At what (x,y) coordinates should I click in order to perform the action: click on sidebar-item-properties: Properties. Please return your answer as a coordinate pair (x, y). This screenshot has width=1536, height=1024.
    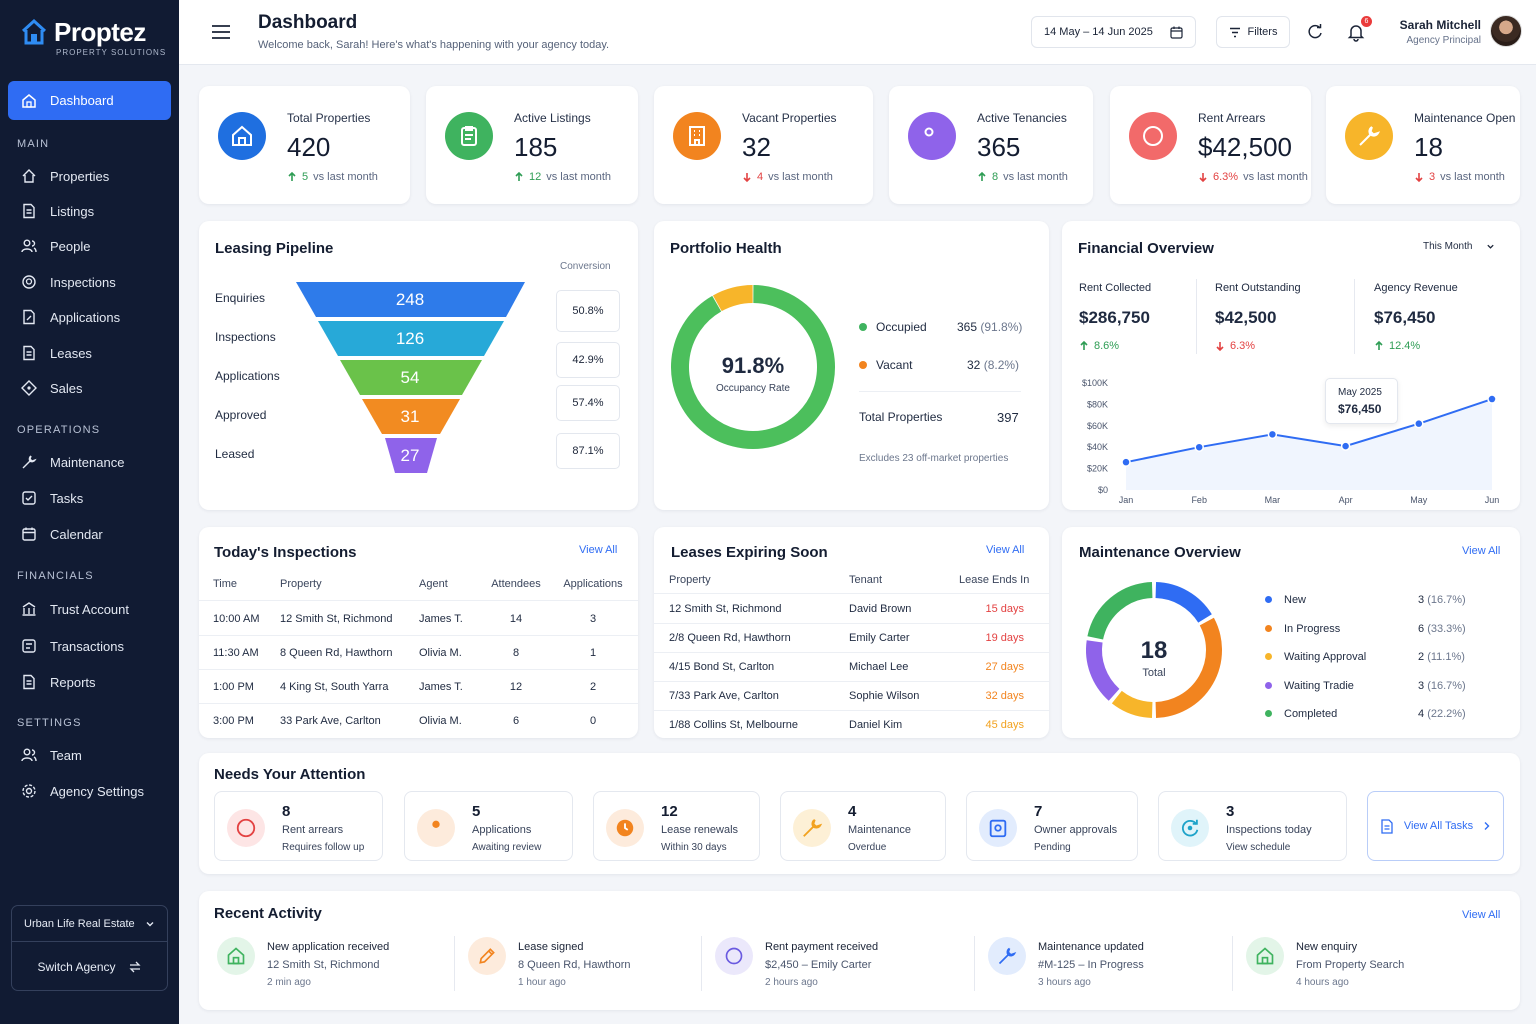
    Looking at the image, I should click on (89, 176).